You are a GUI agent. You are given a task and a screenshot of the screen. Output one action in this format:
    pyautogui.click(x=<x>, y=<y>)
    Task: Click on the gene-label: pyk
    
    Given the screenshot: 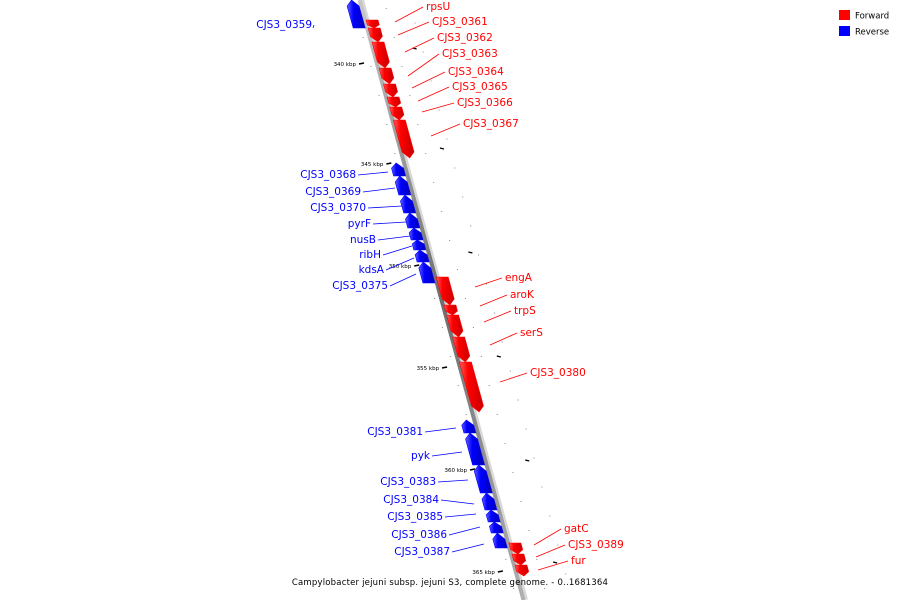 What is the action you would take?
    pyautogui.click(x=421, y=456)
    